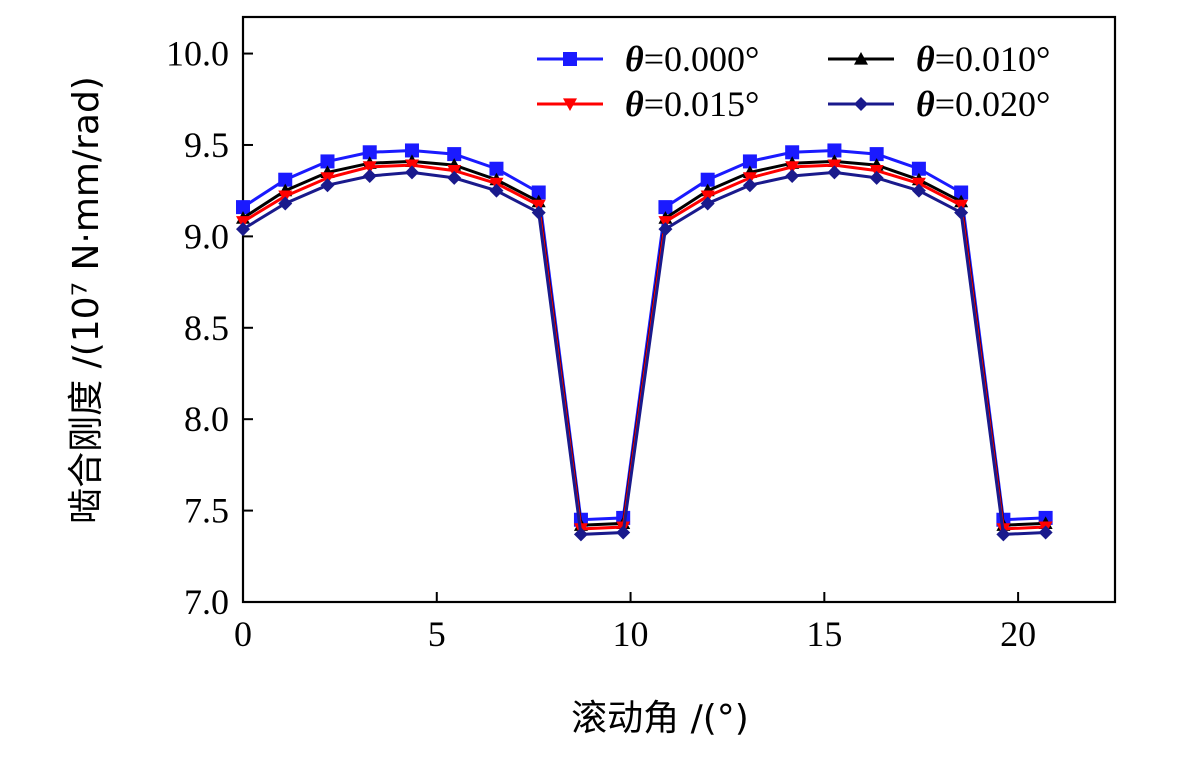 Image resolution: width=1177 pixels, height=762 pixels. I want to click on y-axis: 7.0 7.5 8.0 8.5 9.0 9.5 10.0, so click(209, 328).